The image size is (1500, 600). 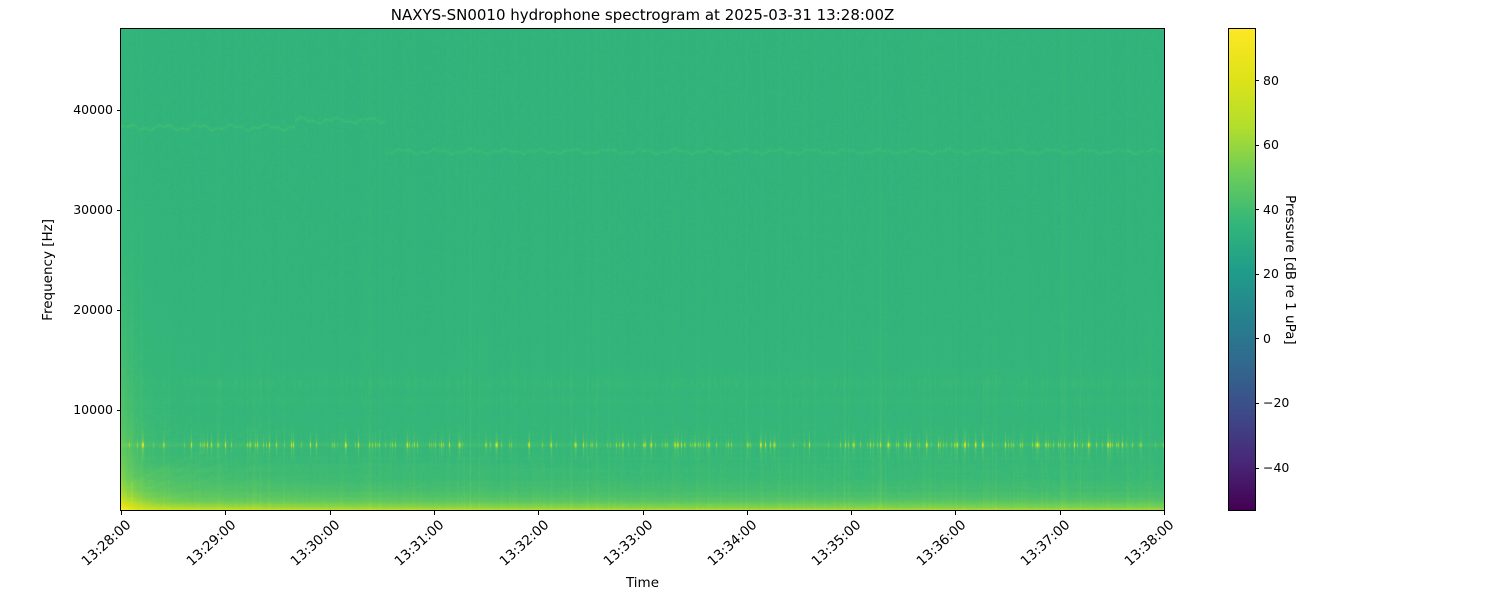 What do you see at coordinates (1271, 274) in the screenshot?
I see `colorbar-tick-label: 20` at bounding box center [1271, 274].